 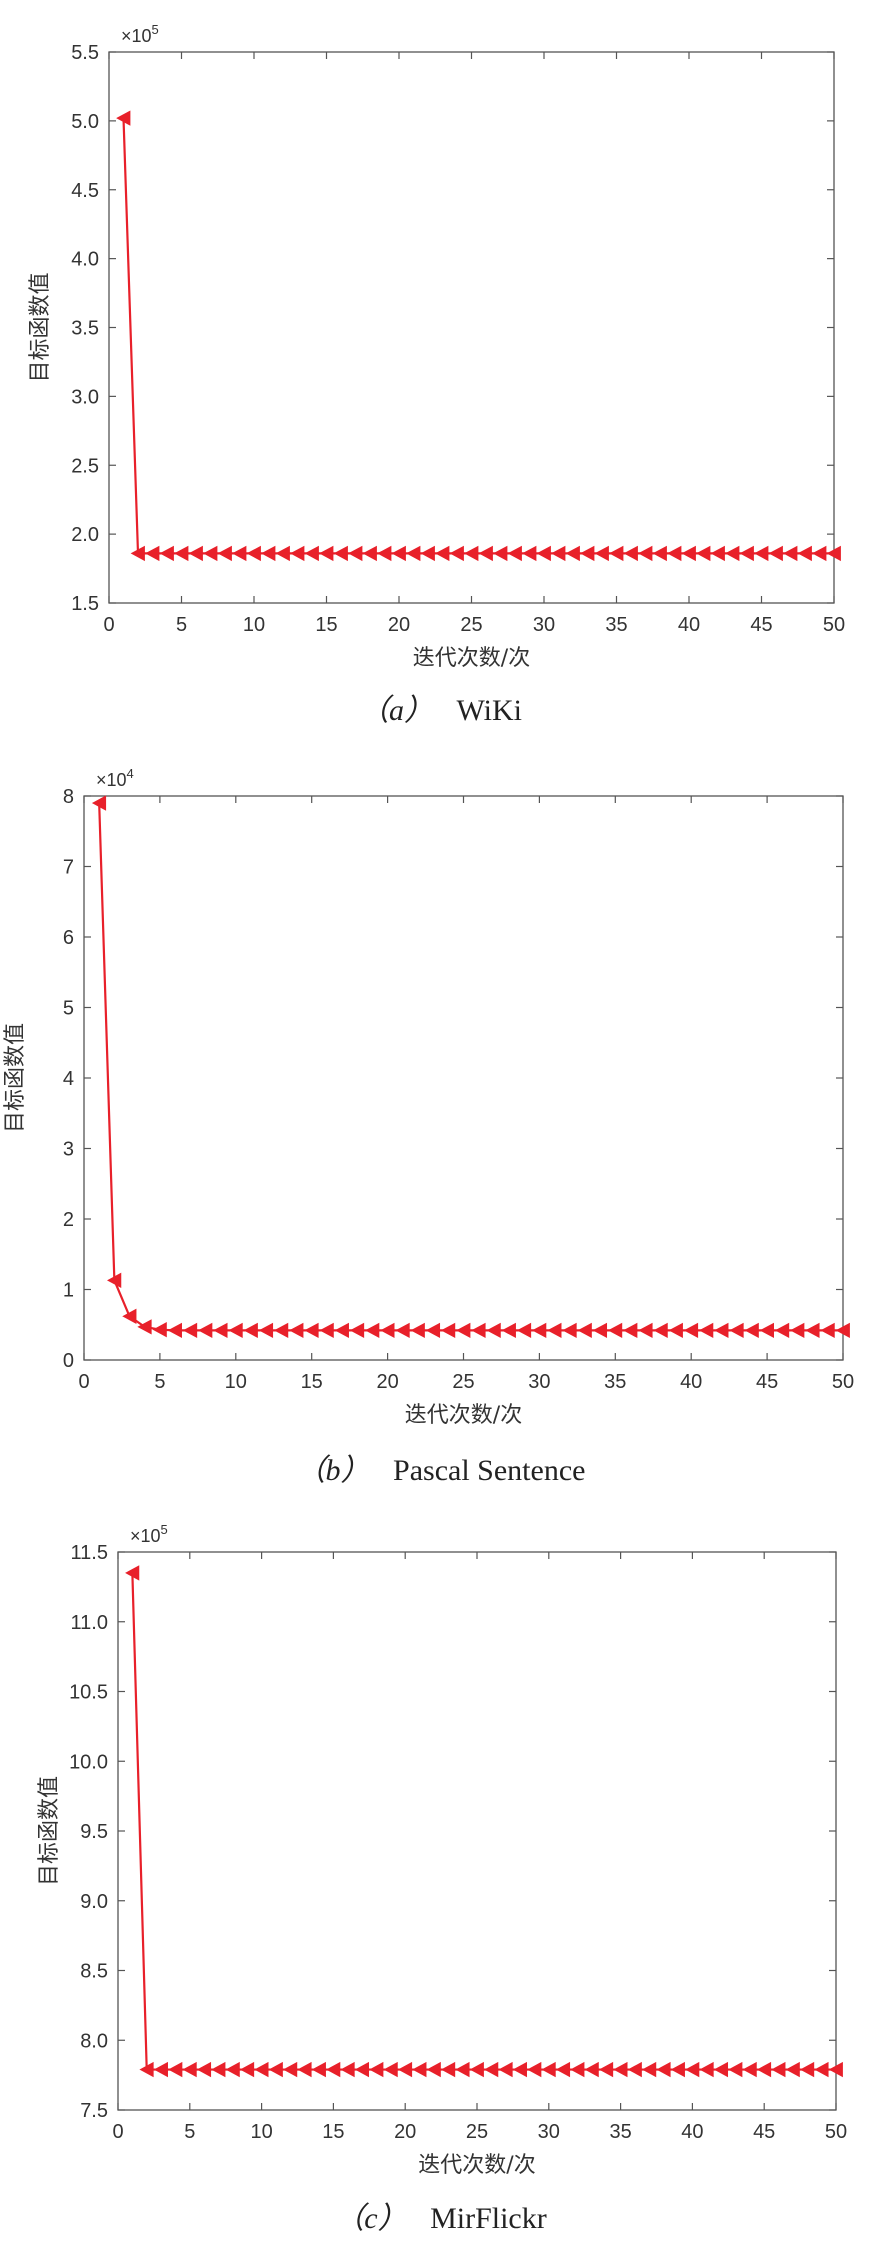 I want to click on y-tick-label: 5, so click(x=68, y=1009).